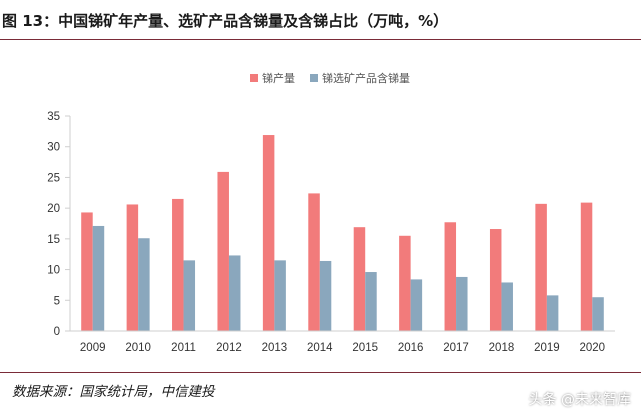 This screenshot has width=641, height=420. Describe the element at coordinates (229, 348) in the screenshot. I see `x-tick-label: 2012` at that location.